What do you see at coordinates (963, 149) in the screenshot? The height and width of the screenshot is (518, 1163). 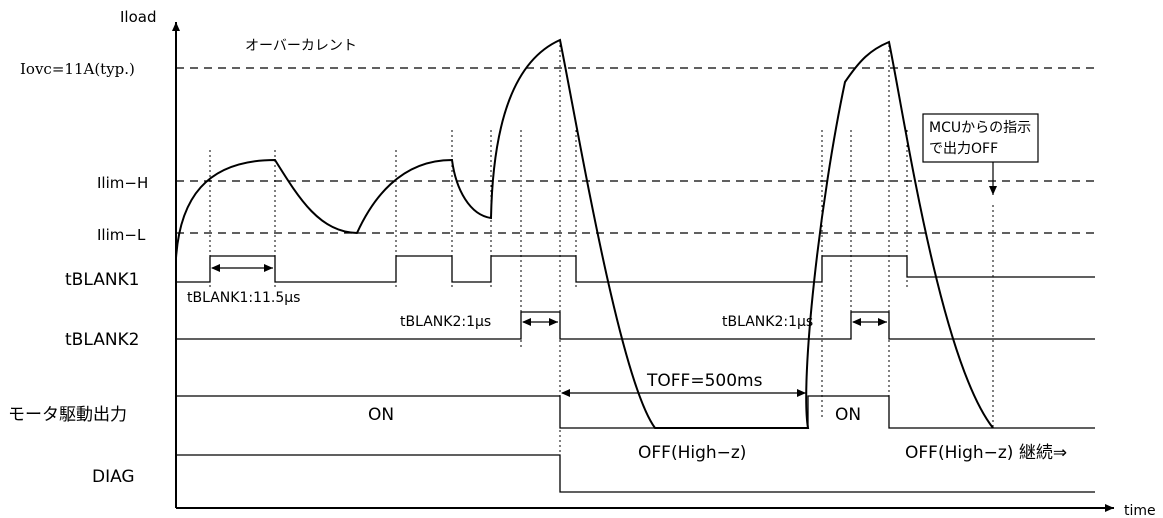 I see `mcu-note-line2: で出力OFF` at bounding box center [963, 149].